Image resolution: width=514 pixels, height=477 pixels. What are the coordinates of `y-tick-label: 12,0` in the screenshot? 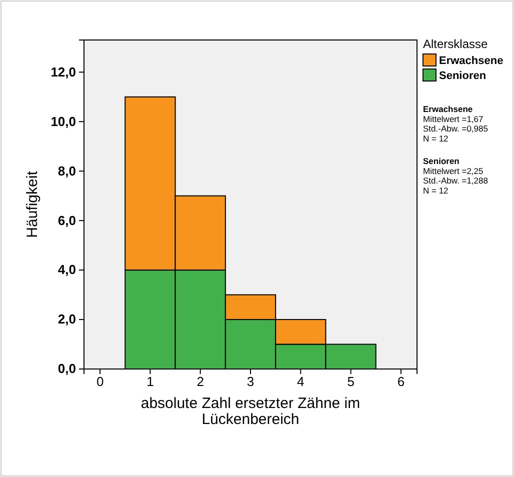 It's located at (63, 72).